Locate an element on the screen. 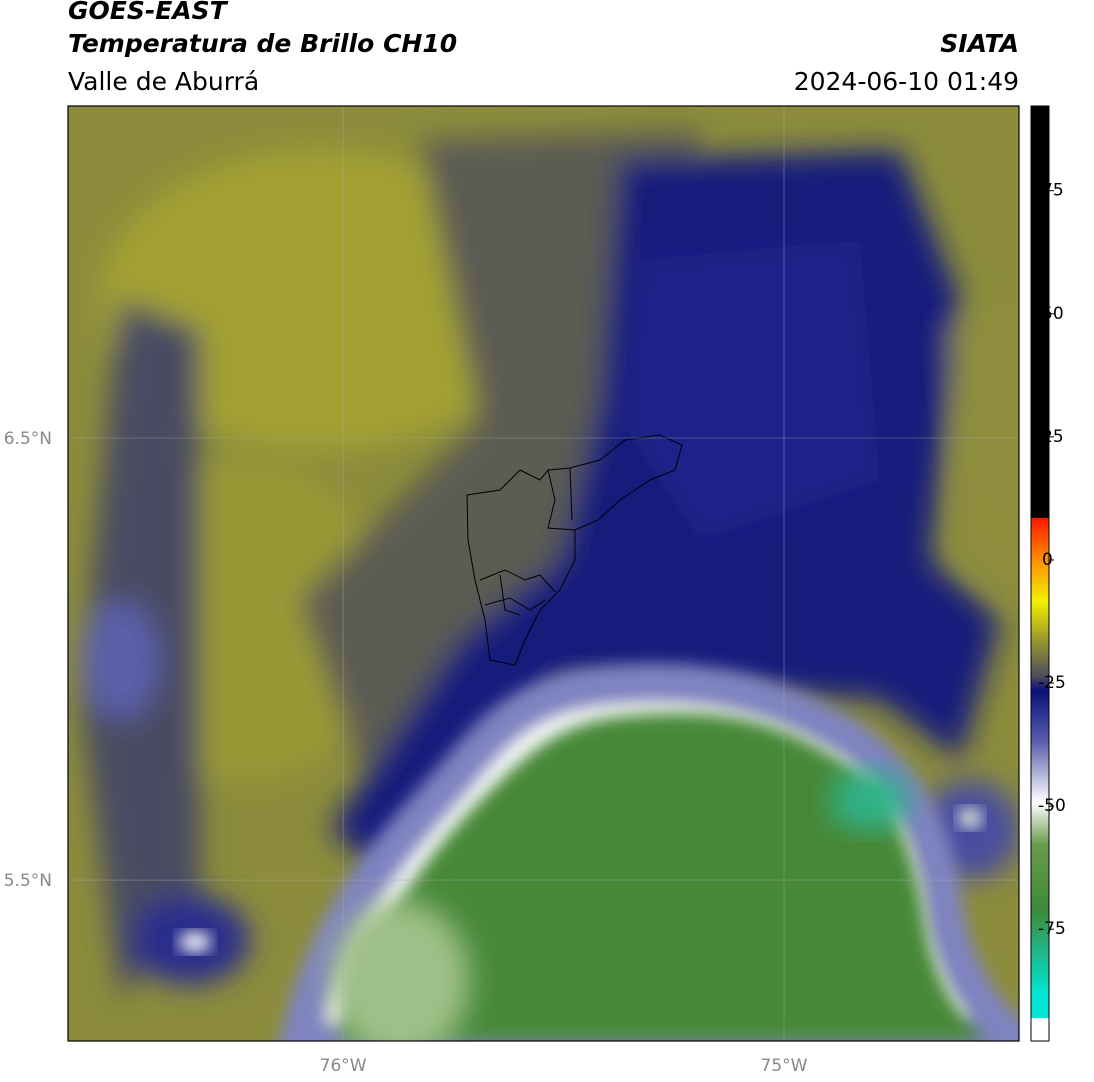 The image size is (1094, 1082). subtitle: Temperatura de Brillo CH10 is located at coordinates (262, 43).